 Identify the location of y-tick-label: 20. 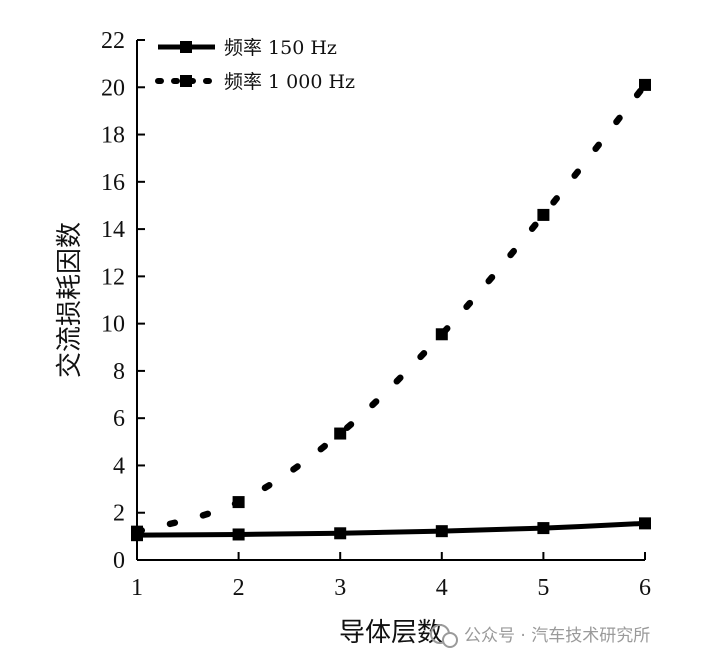
(113, 88).